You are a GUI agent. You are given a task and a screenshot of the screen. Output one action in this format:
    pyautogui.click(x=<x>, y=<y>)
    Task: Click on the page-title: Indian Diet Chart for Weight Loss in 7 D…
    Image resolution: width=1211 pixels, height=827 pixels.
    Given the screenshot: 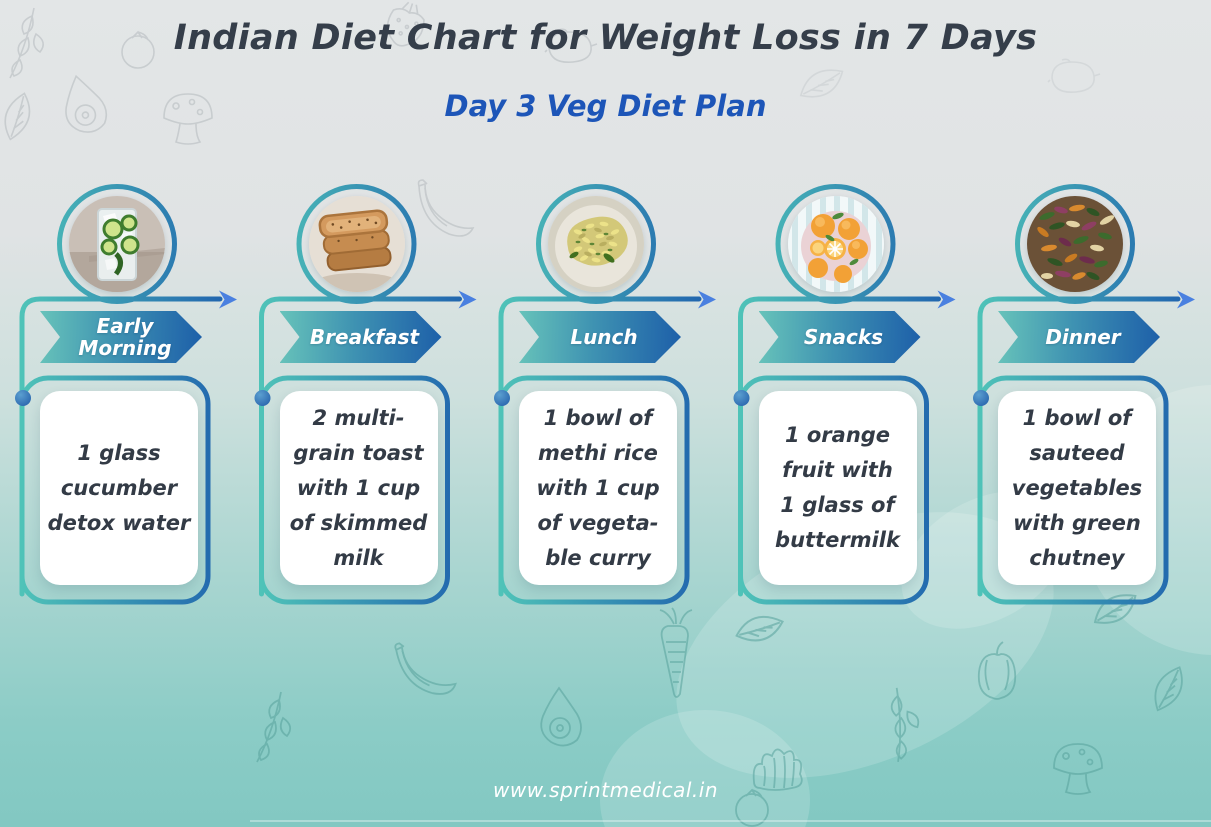 What is the action you would take?
    pyautogui.click(x=605, y=38)
    